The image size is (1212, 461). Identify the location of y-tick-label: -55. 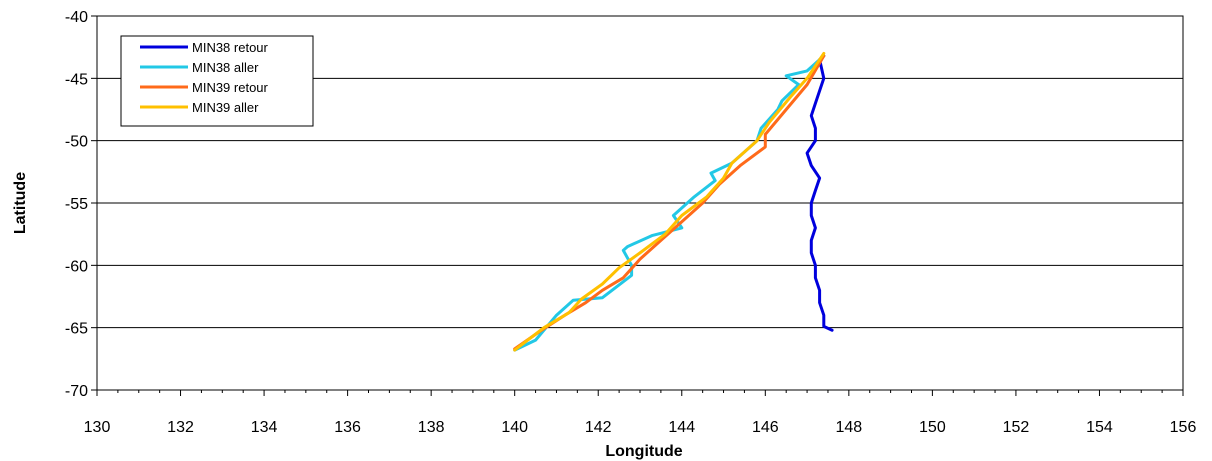
(76, 204).